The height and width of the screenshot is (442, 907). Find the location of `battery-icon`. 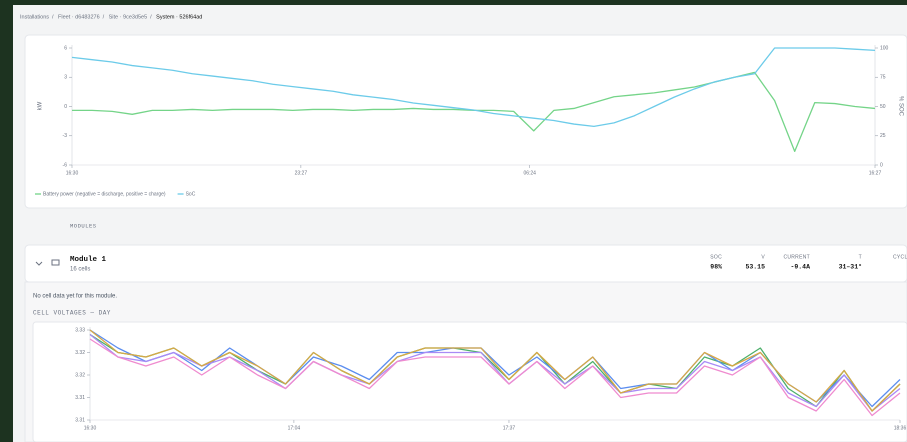

battery-icon is located at coordinates (55, 262).